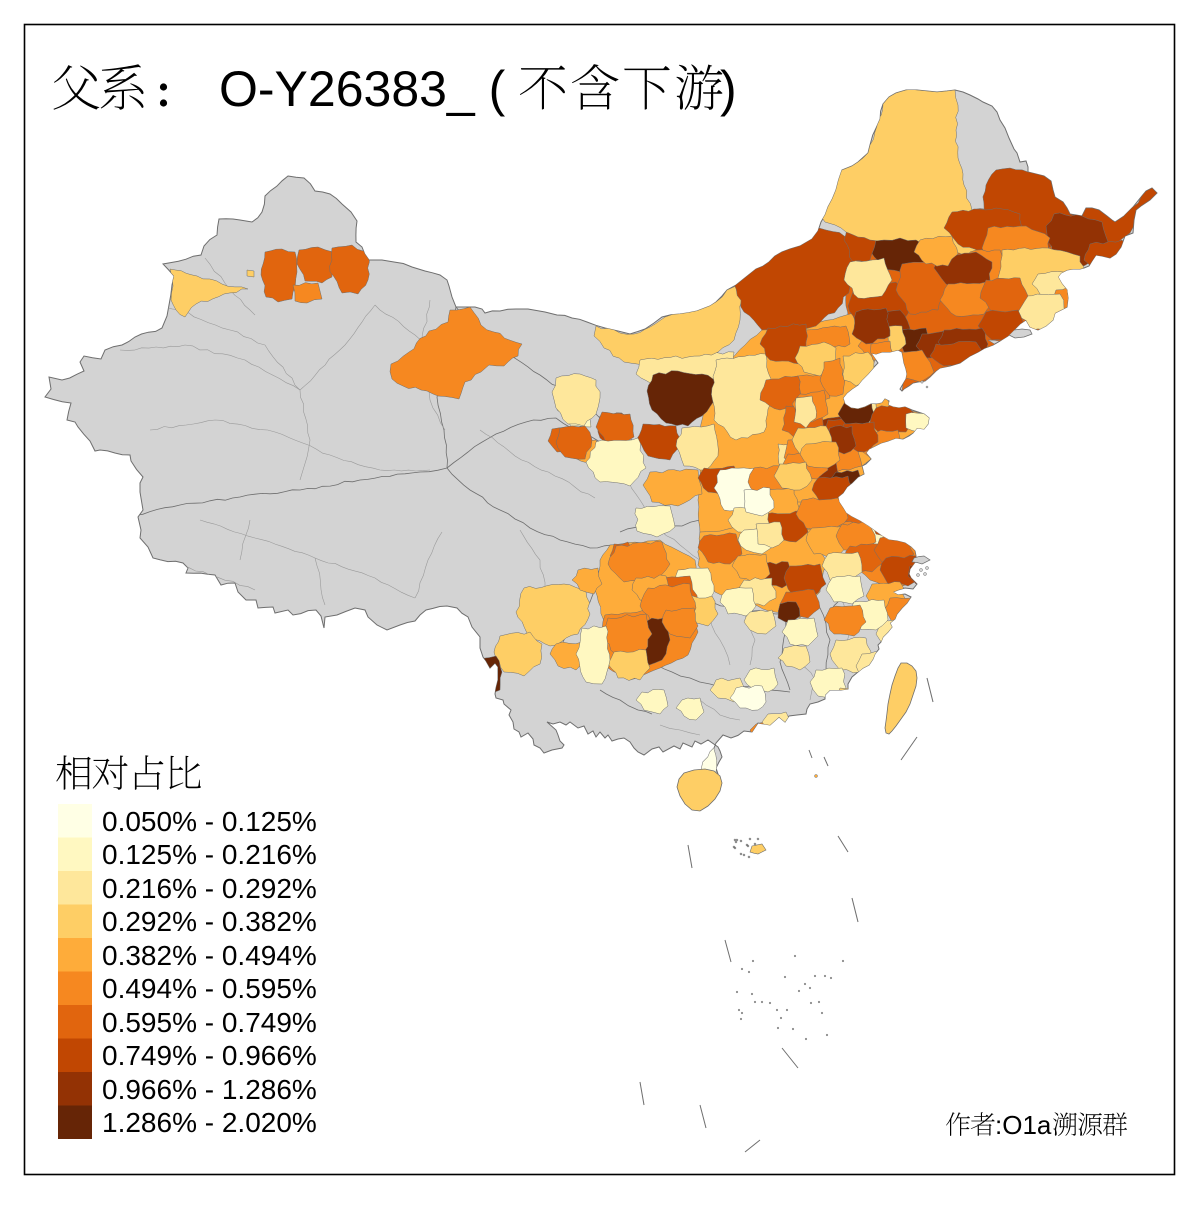 The image size is (1200, 1205). What do you see at coordinates (362, 89) in the screenshot?
I see `svg-text: O-Y26383_ (` at bounding box center [362, 89].